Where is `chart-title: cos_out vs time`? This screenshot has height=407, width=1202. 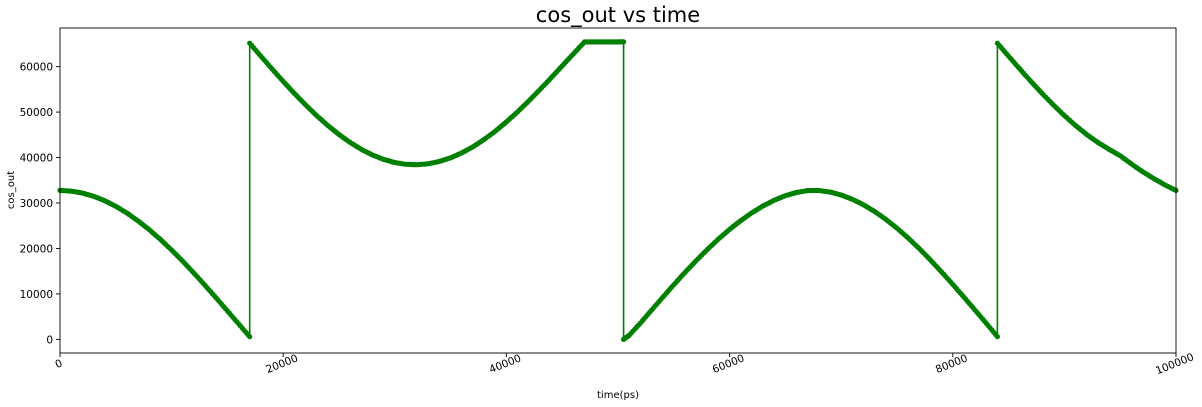
chart-title: cos_out vs time is located at coordinates (618, 15).